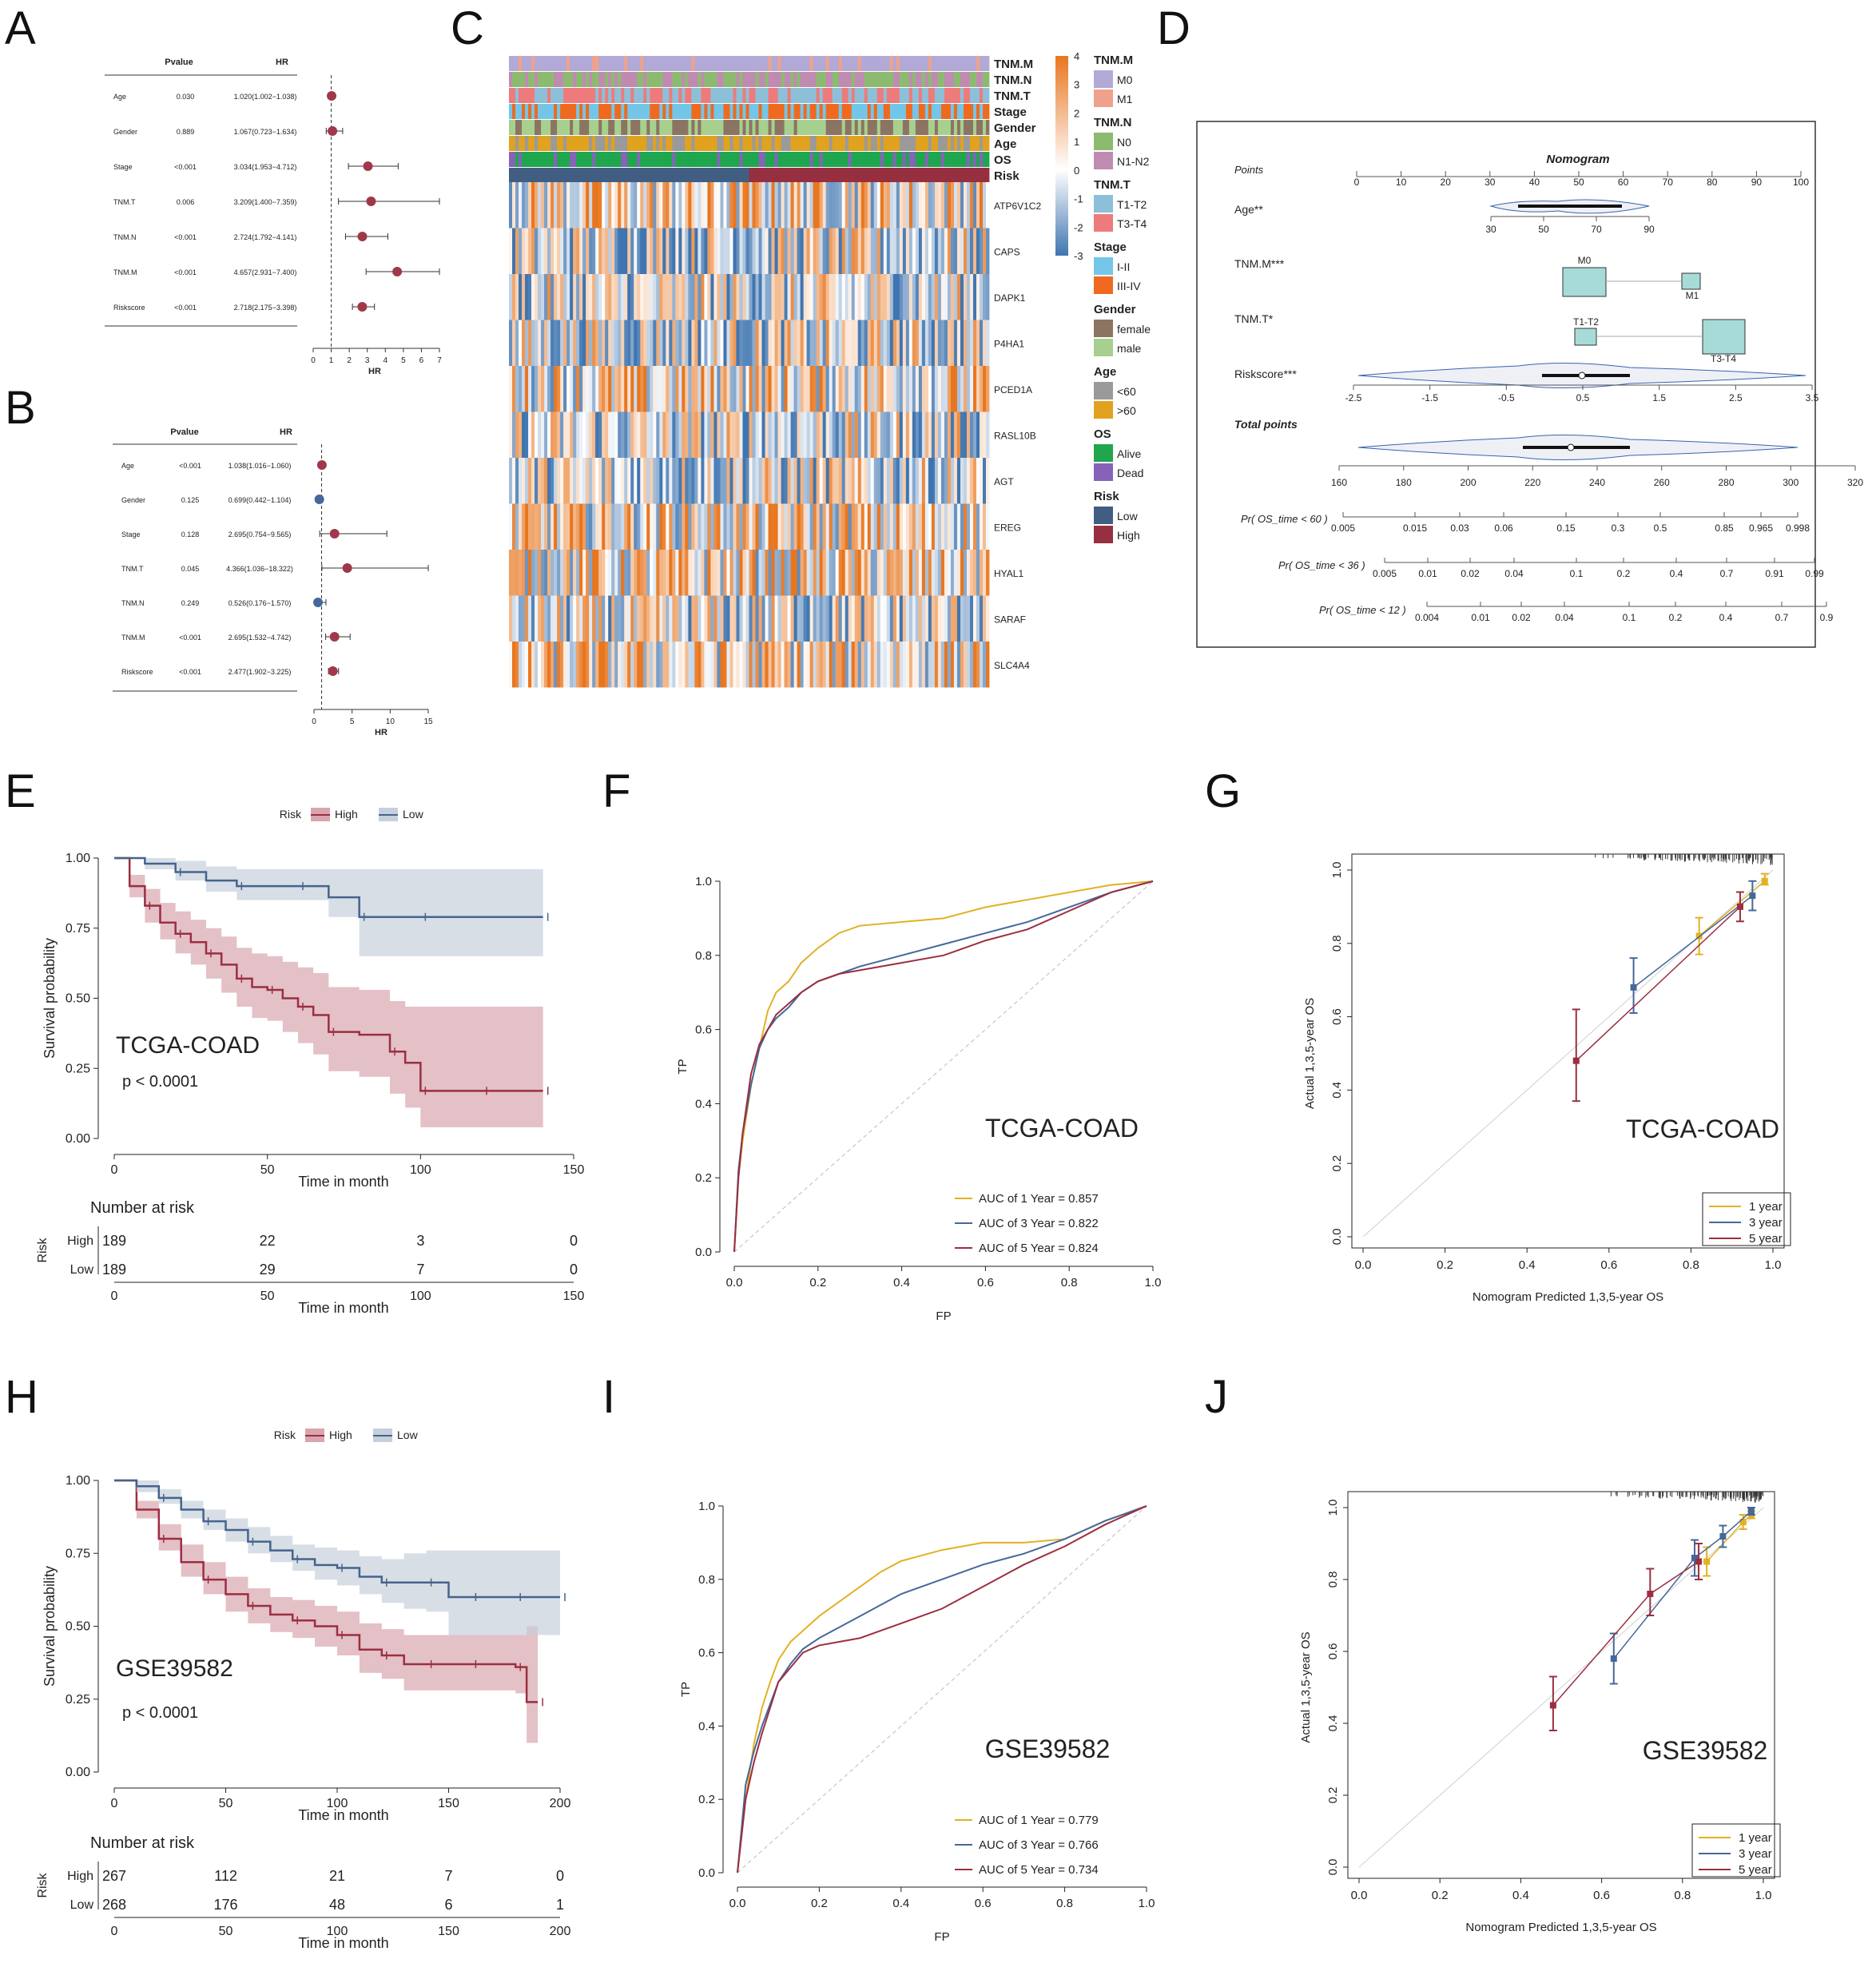  Describe the element at coordinates (749, 111) in the screenshot. I see `annotation-track` at that location.